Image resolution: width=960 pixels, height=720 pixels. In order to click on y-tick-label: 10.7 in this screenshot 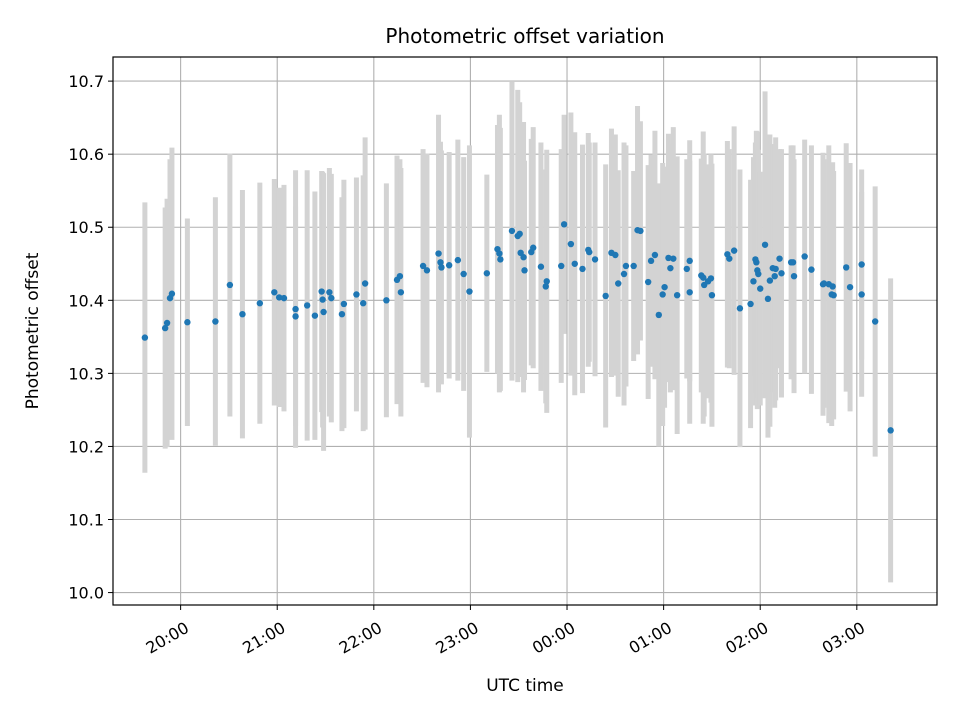, I will do `click(86, 81)`.